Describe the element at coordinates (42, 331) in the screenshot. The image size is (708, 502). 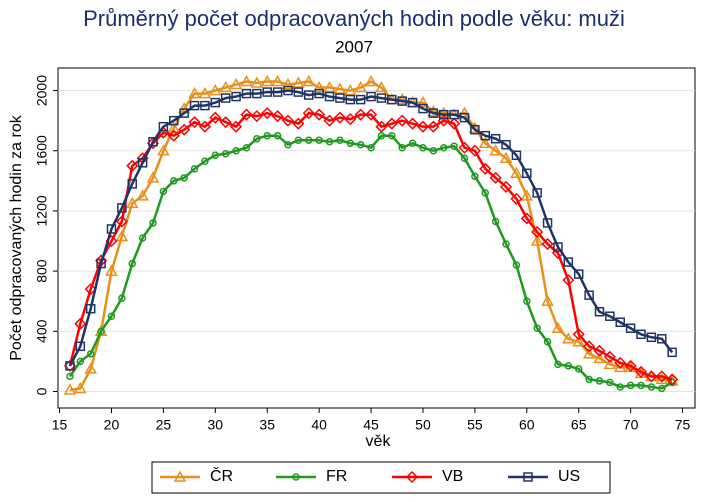
I see `y-tick-label: 400` at that location.